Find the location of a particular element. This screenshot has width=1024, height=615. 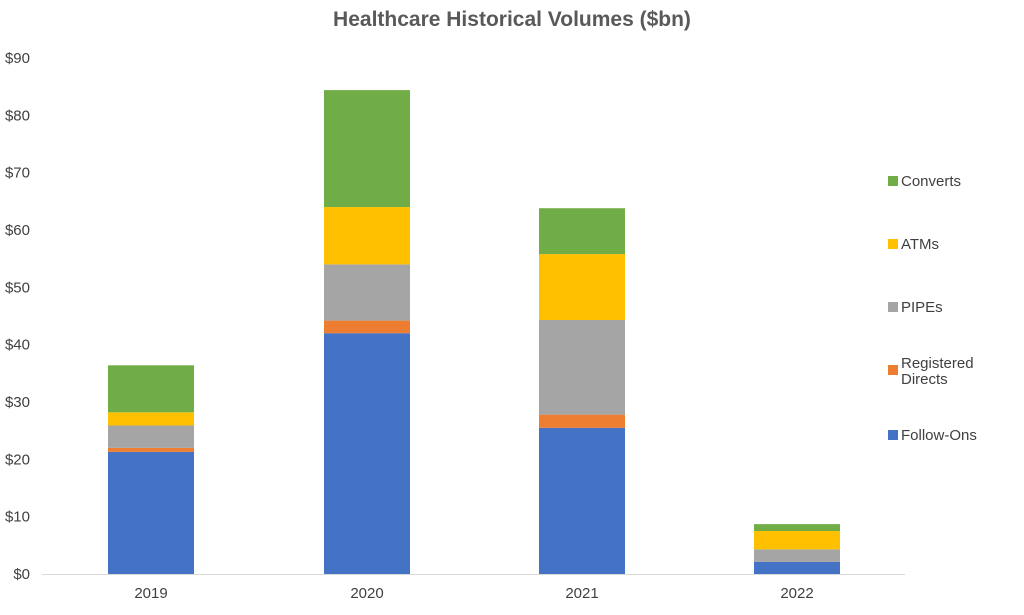

y-tick-label: $20 is located at coordinates (17, 459).